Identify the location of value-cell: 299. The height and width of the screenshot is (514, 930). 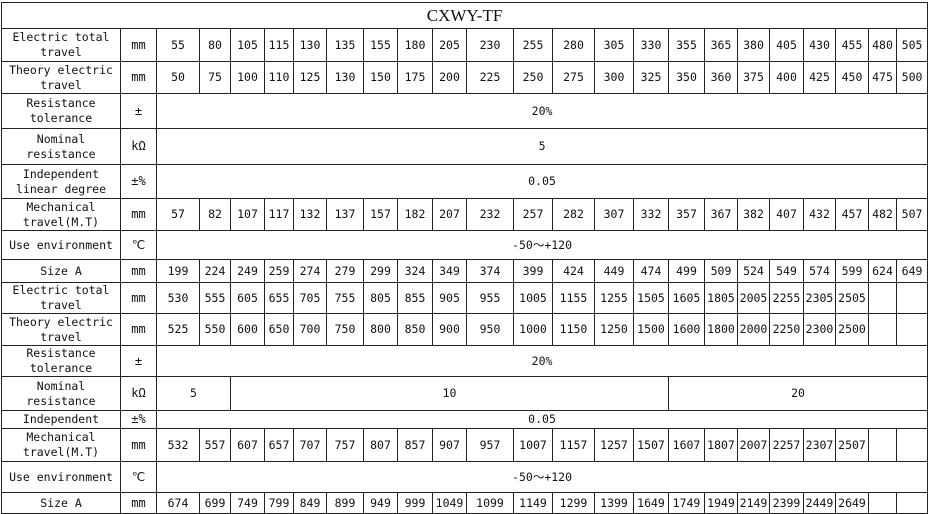
(380, 271).